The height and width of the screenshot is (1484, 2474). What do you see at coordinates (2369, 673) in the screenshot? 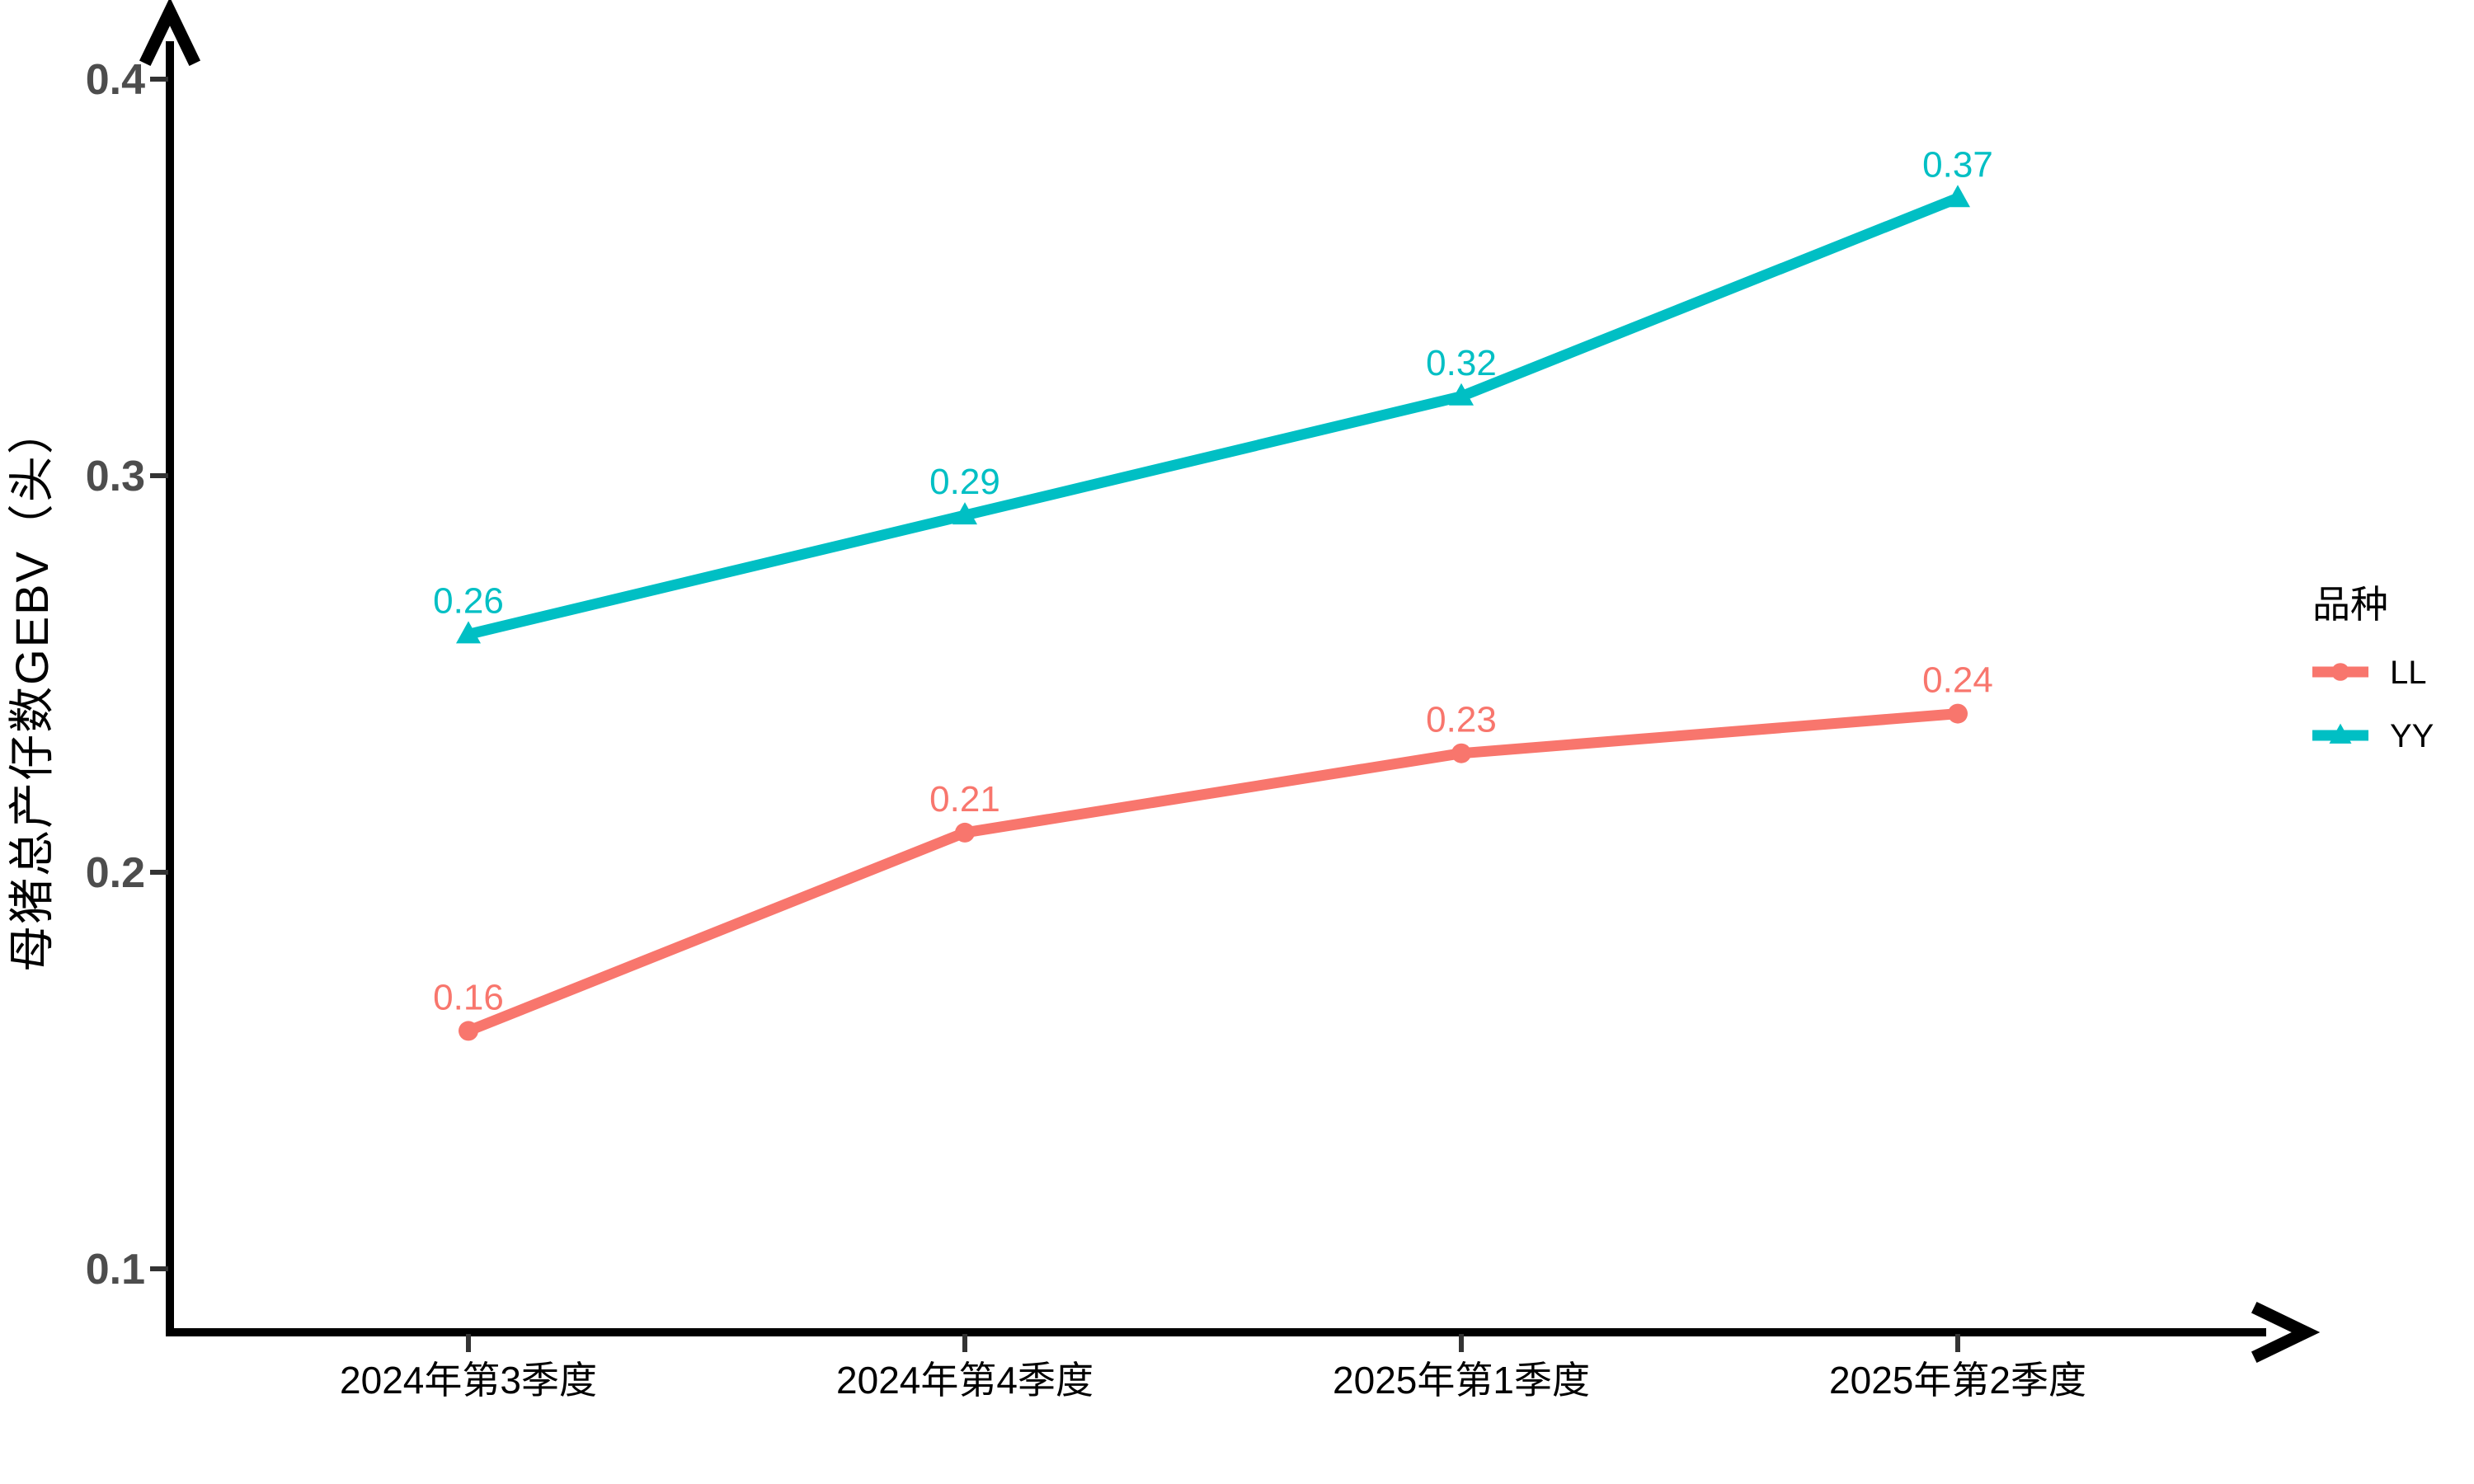
I see `legend-item-LL: LL` at bounding box center [2369, 673].